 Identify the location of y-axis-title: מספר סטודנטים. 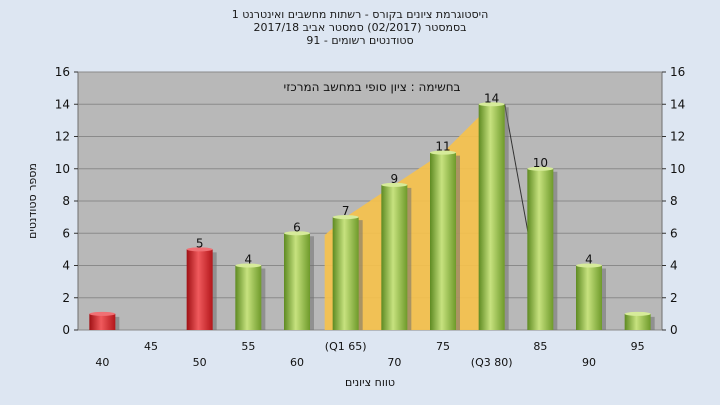
(32, 201).